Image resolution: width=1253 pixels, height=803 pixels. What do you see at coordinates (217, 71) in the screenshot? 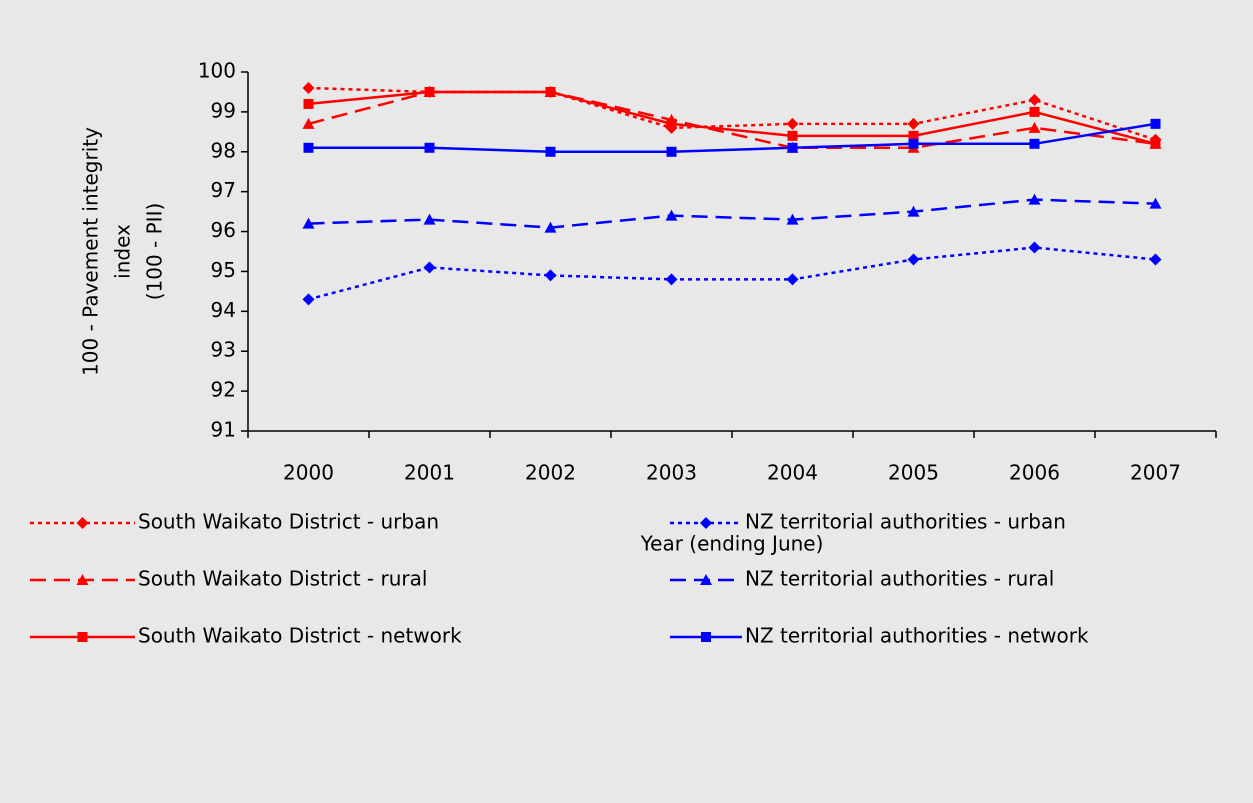
I see `y-tick-label: 100` at bounding box center [217, 71].